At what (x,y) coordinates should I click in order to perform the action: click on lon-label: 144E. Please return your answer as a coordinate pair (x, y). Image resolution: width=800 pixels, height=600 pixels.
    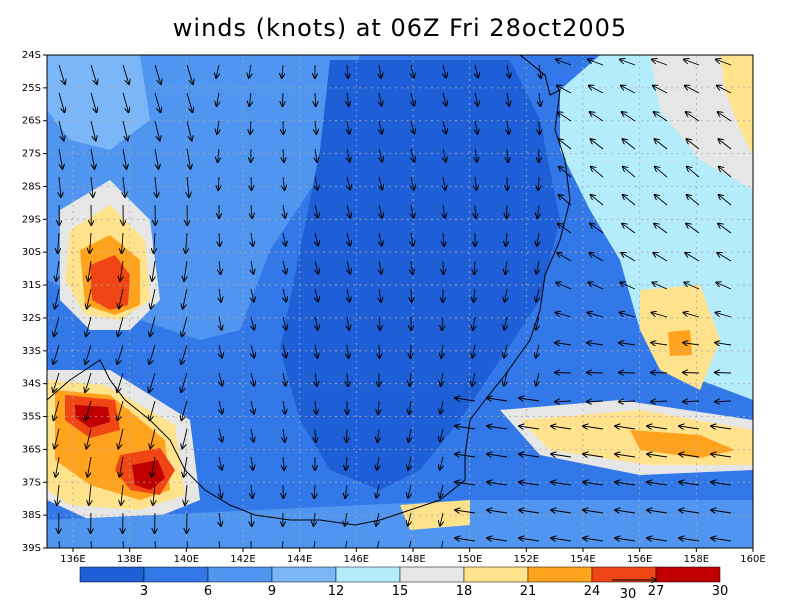
    Looking at the image, I should click on (299, 559).